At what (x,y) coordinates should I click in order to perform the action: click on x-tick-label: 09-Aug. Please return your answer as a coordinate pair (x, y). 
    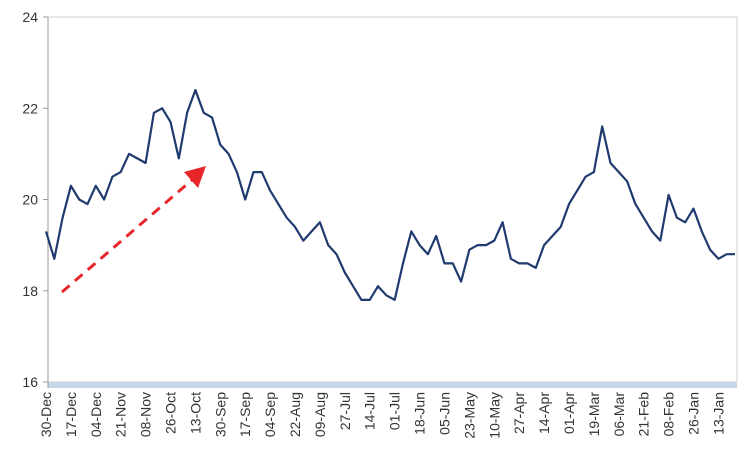
    Looking at the image, I should click on (320, 414).